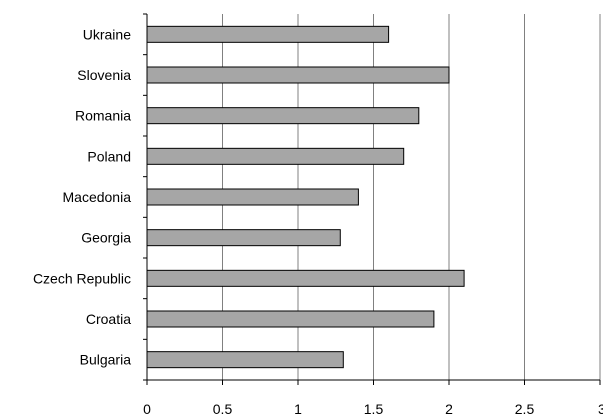 The height and width of the screenshot is (419, 603). I want to click on category-label: Poland, so click(109, 156).